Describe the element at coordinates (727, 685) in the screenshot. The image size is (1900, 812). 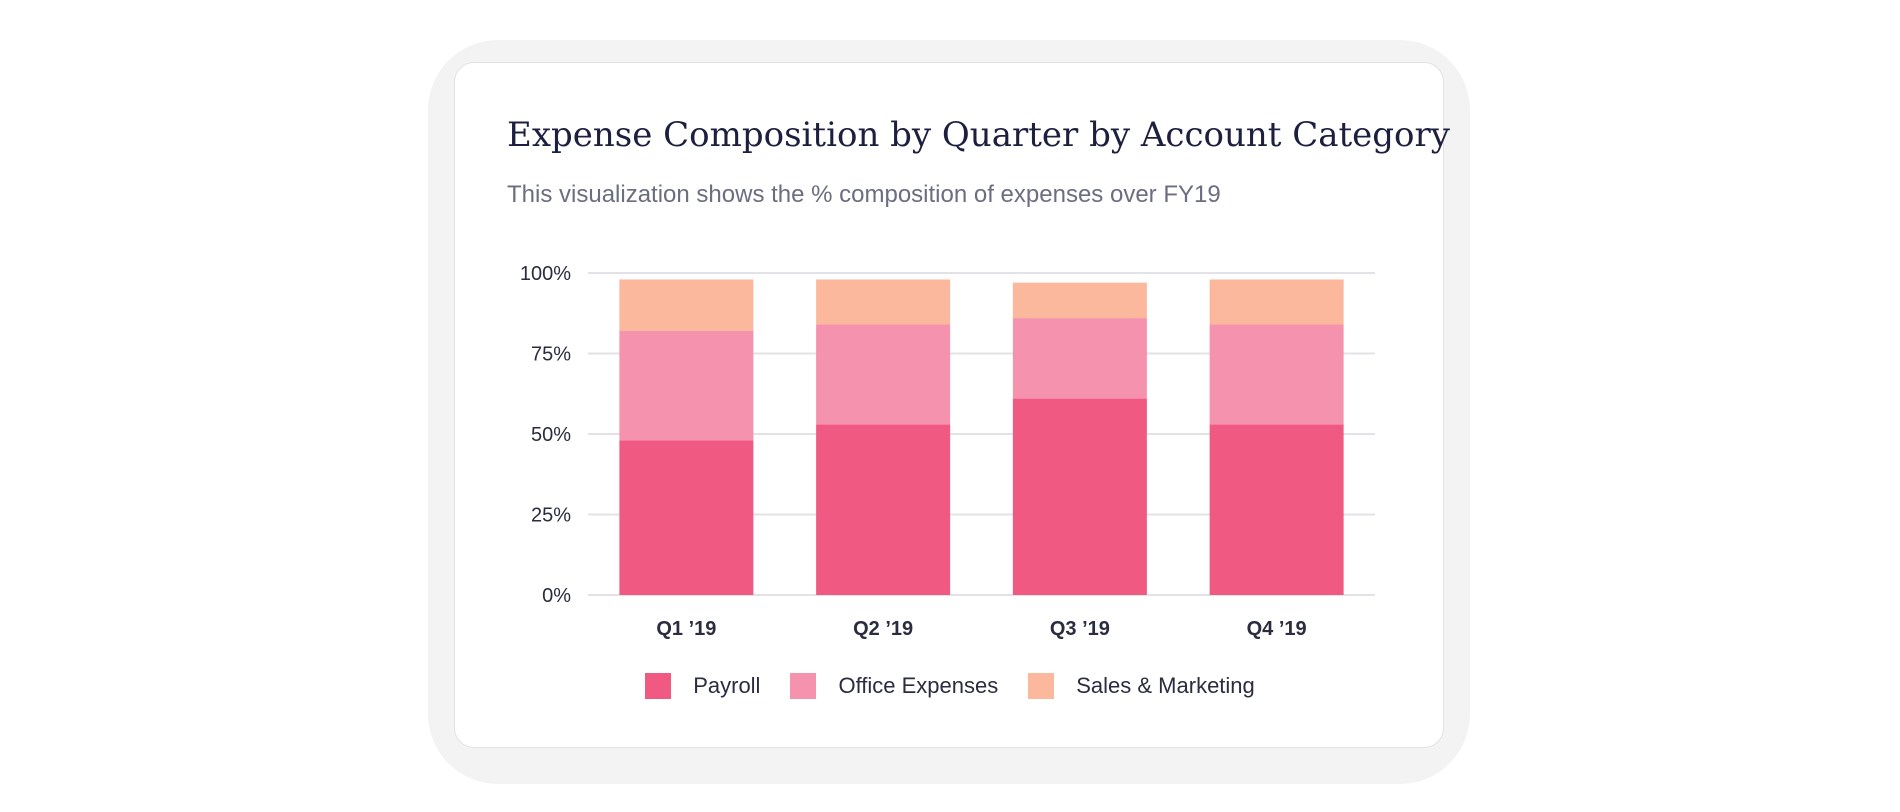
I see `legend-label: Payroll` at that location.